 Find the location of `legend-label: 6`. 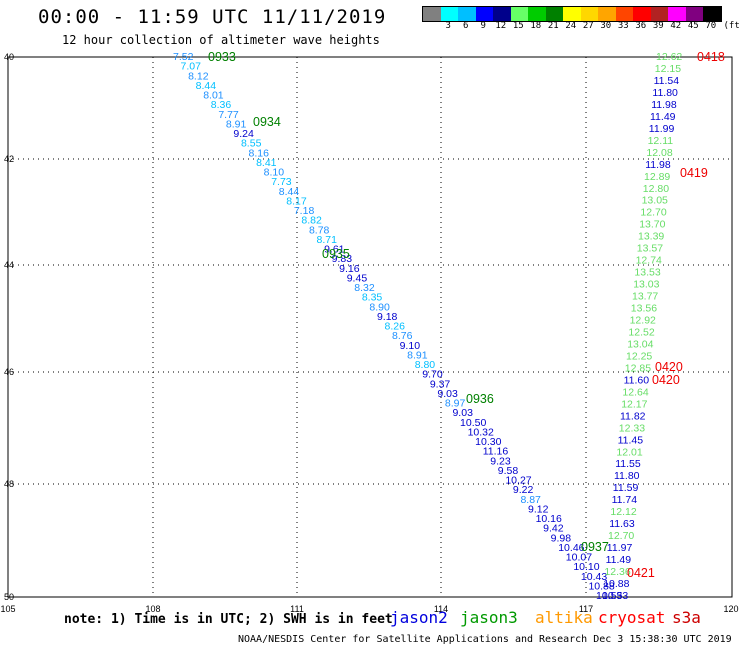

legend-label: 6 is located at coordinates (466, 26).